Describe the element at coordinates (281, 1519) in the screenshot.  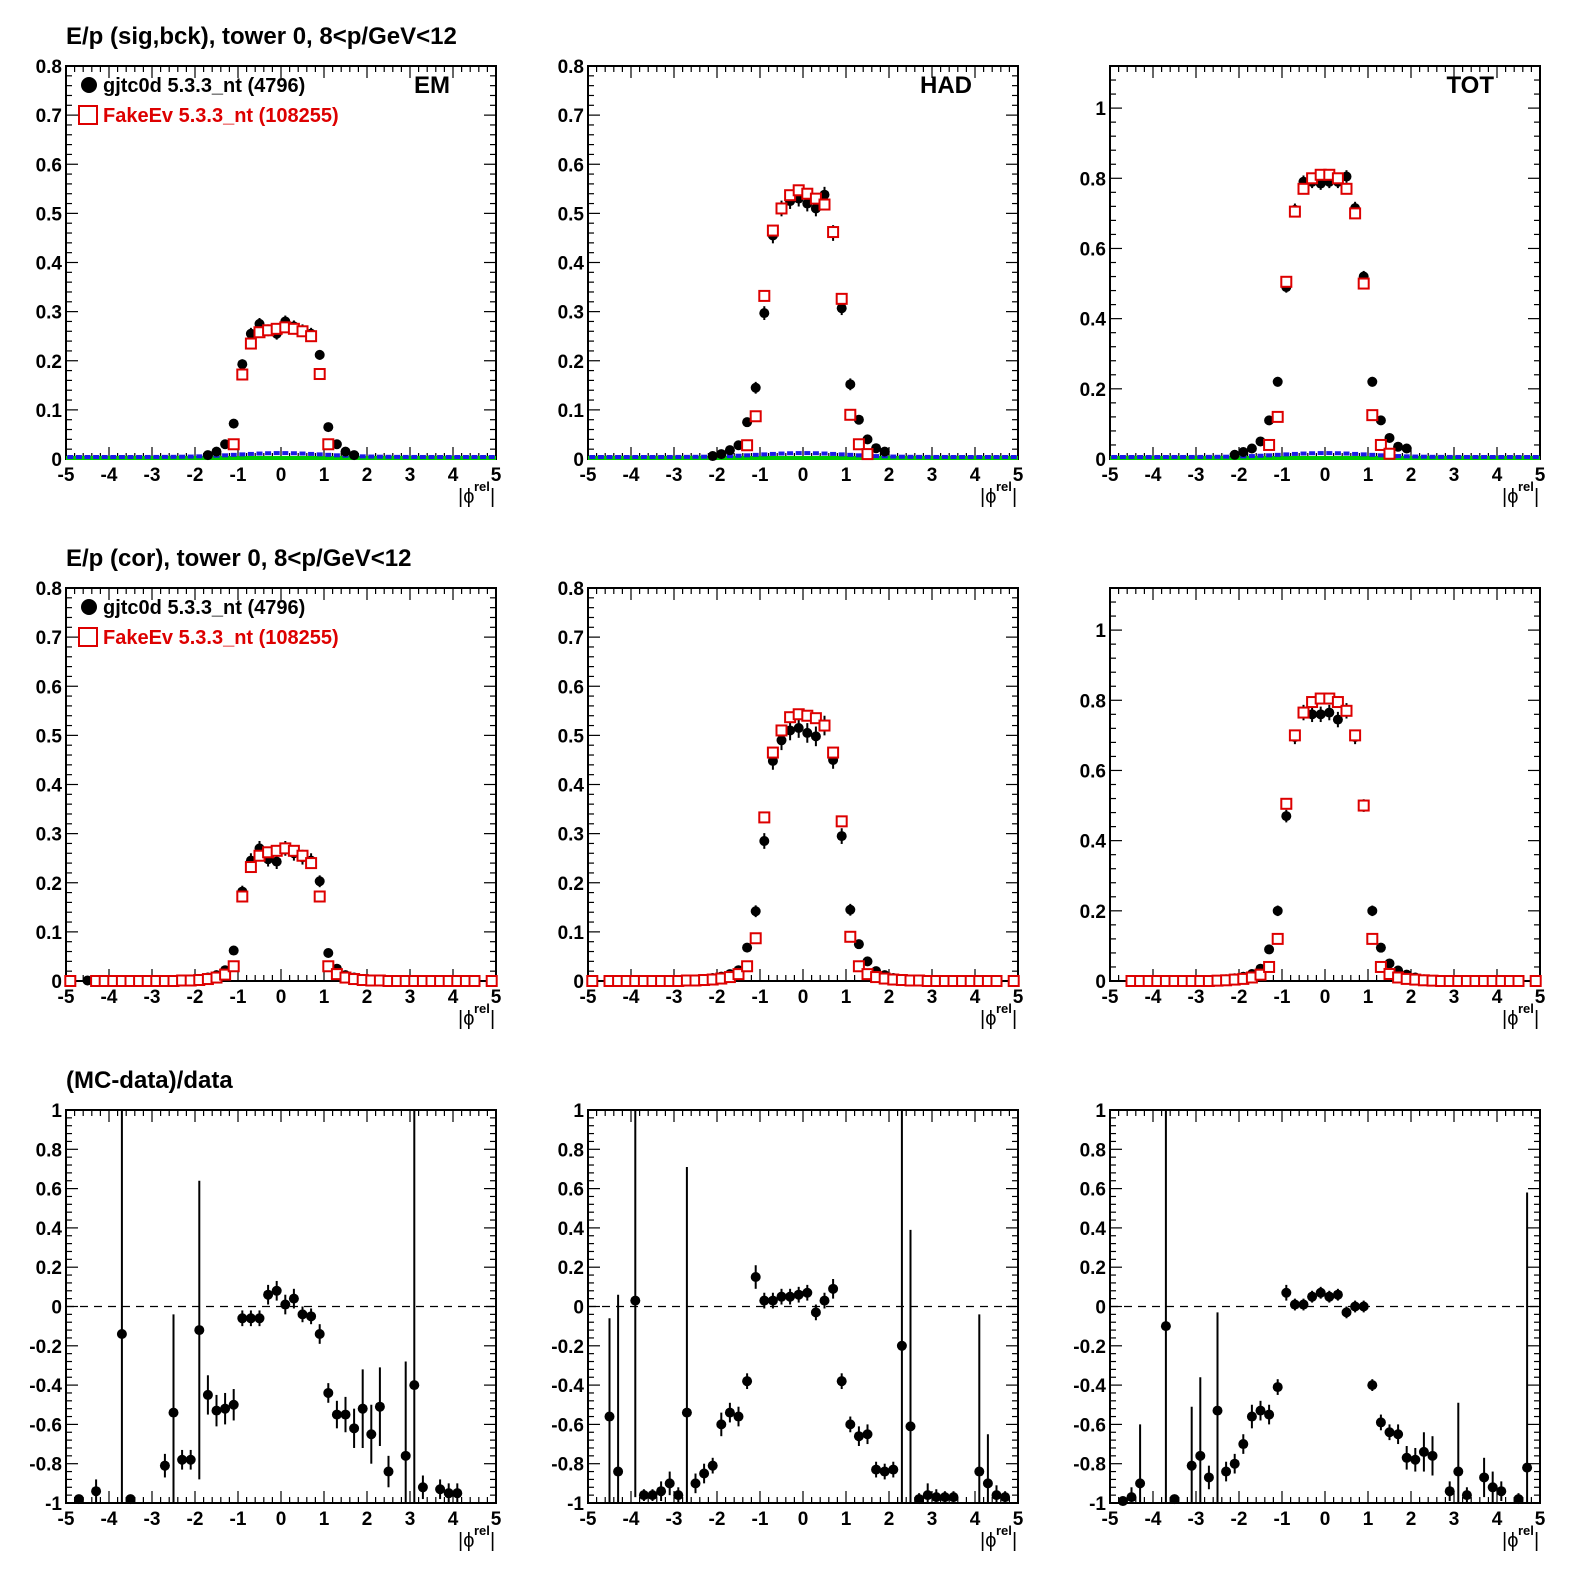
I see `x-tick-label: 0` at that location.